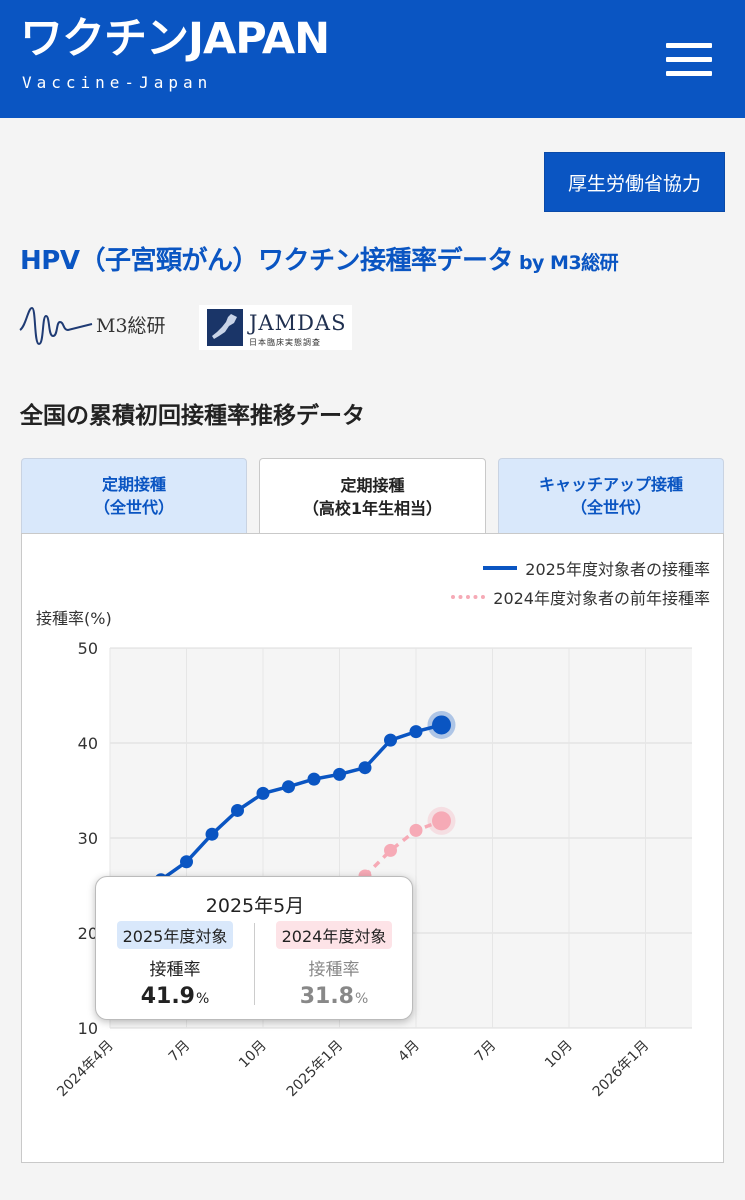 This screenshot has height=1200, width=745. Describe the element at coordinates (192, 416) in the screenshot. I see `section-title: 全国の累積初回接種率推移データ` at that location.